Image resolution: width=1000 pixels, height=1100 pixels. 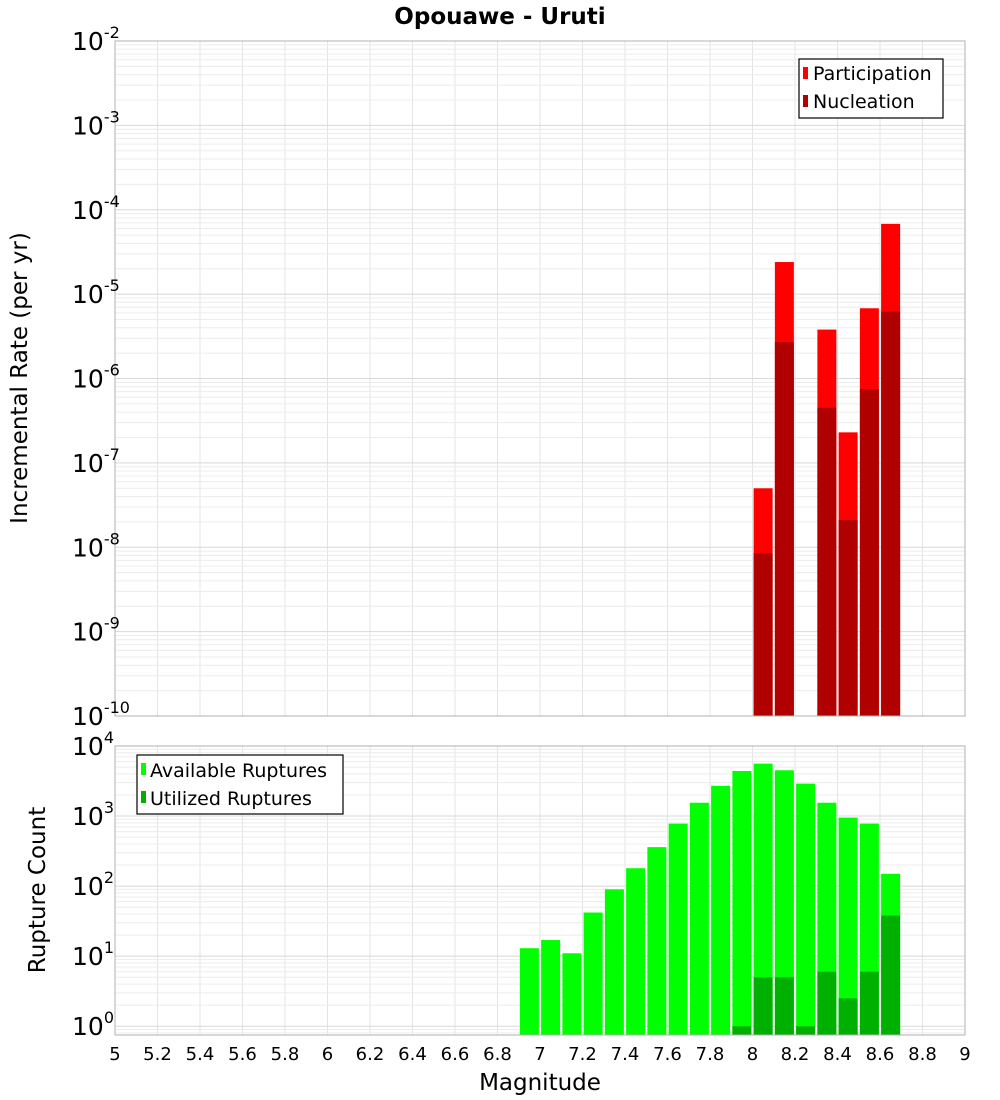 I want to click on x-tick-label: 6.6, so click(x=455, y=1054).